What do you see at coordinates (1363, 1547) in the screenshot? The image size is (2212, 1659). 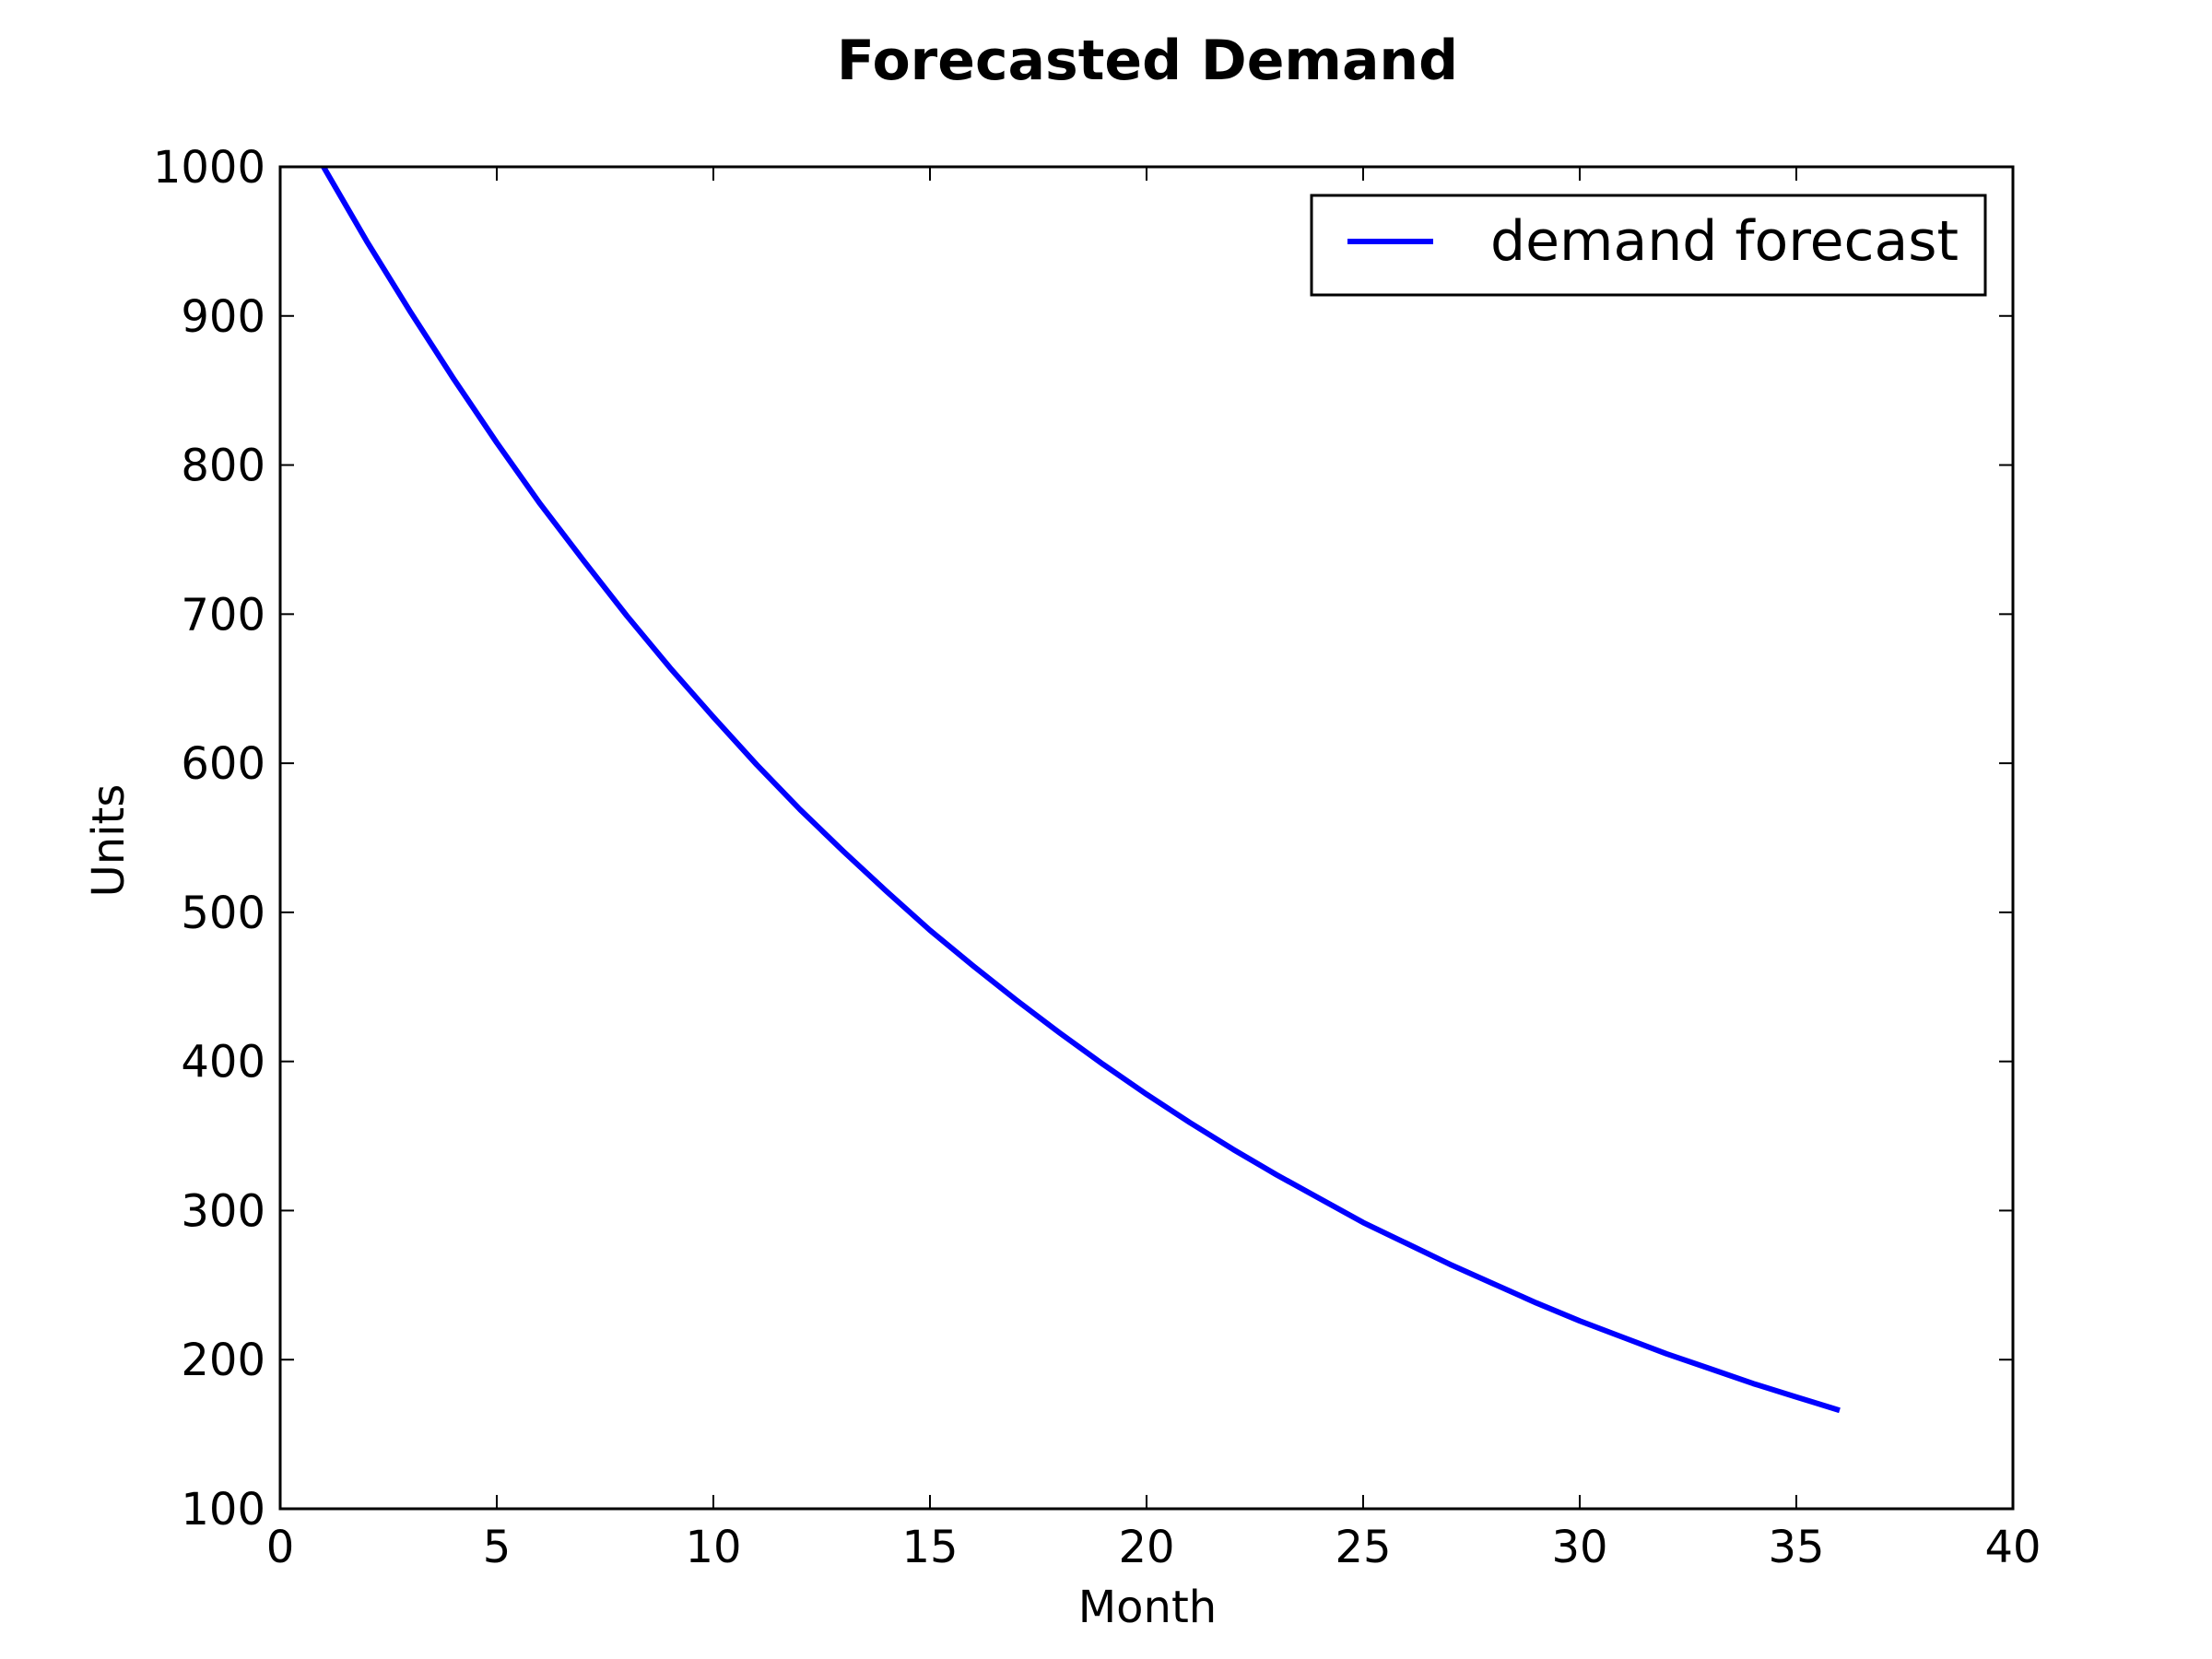 I see `x-tick-label: 25` at bounding box center [1363, 1547].